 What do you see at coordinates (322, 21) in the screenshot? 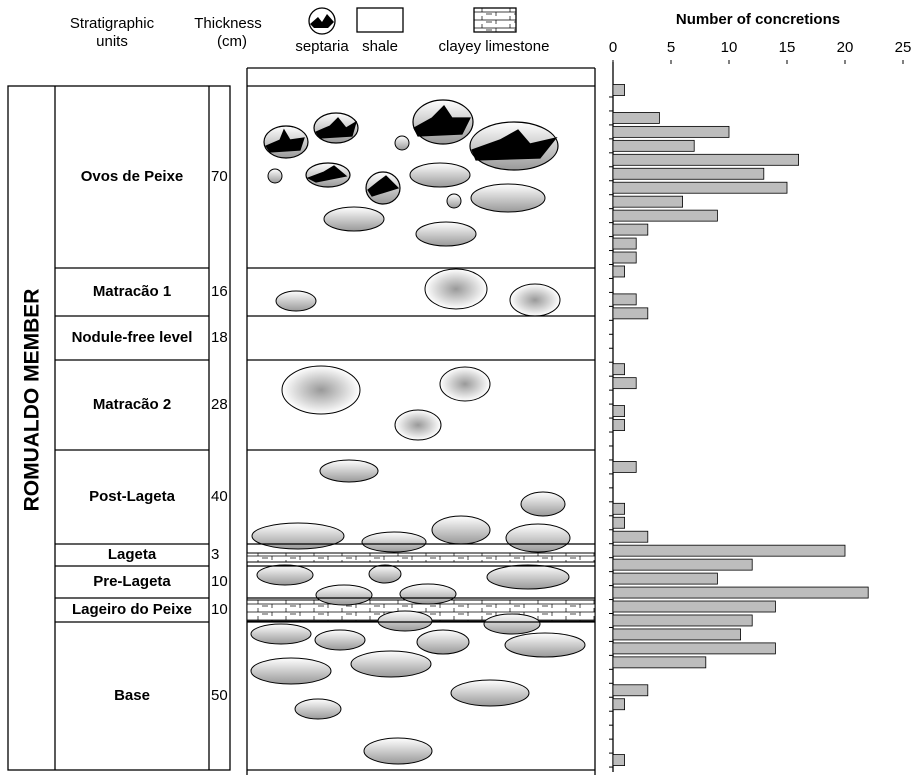
I see `legend-septaria-icon` at bounding box center [322, 21].